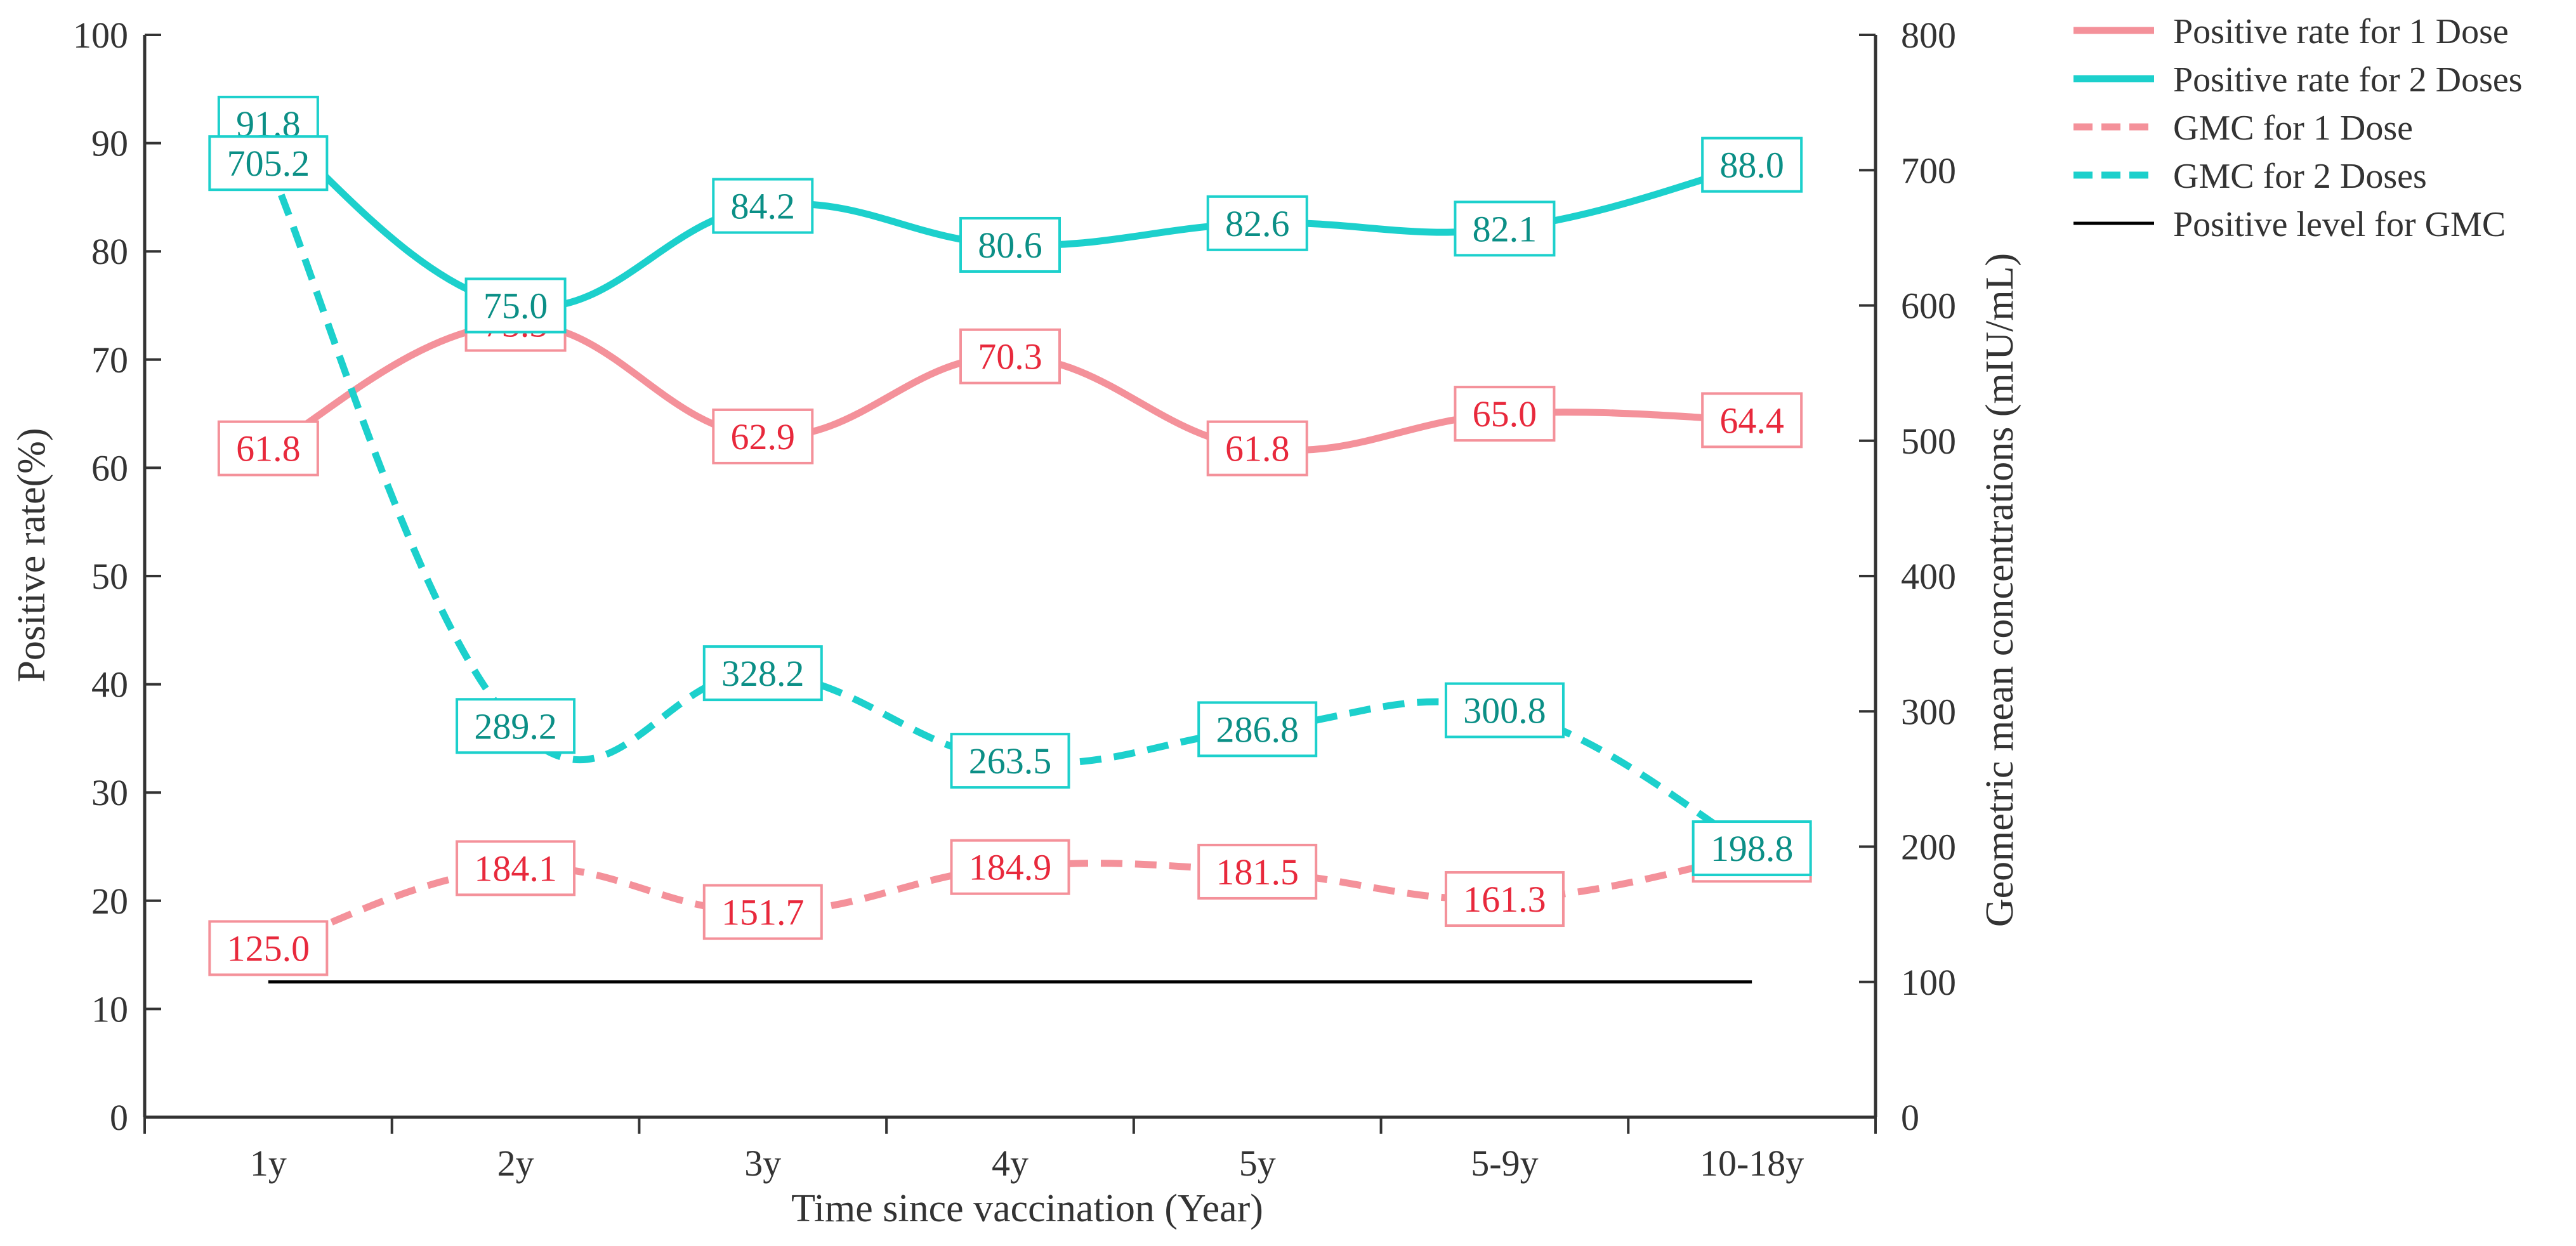 This screenshot has width=2576, height=1246. Describe the element at coordinates (2348, 80) in the screenshot. I see `legend-label: Positive rate for 2 Doses` at that location.